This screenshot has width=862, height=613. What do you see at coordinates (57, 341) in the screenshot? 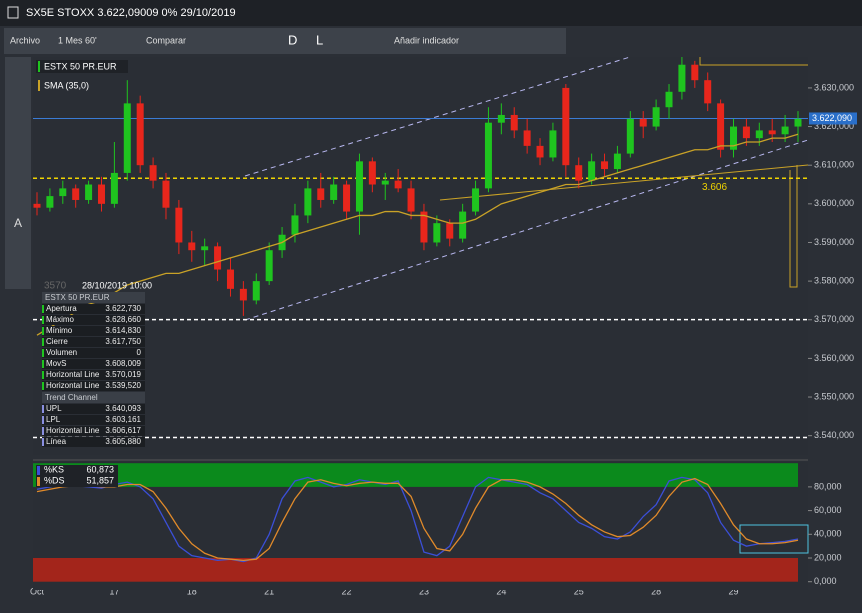
I see `info-label: Cierre` at bounding box center [57, 341].